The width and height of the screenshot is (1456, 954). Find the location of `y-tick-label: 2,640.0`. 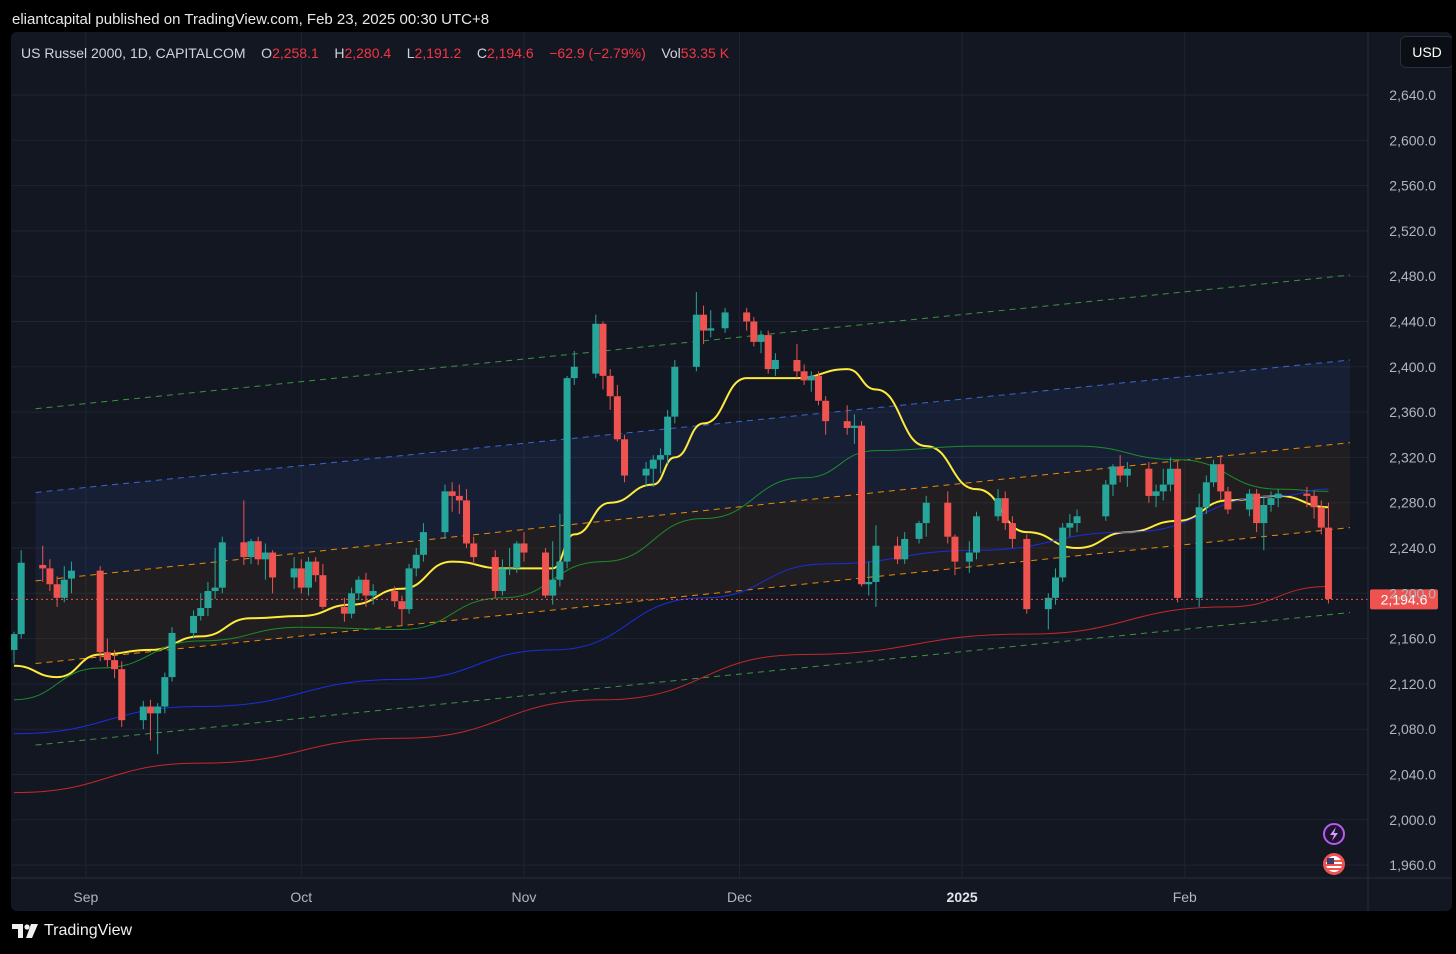

y-tick-label: 2,640.0 is located at coordinates (1412, 95).